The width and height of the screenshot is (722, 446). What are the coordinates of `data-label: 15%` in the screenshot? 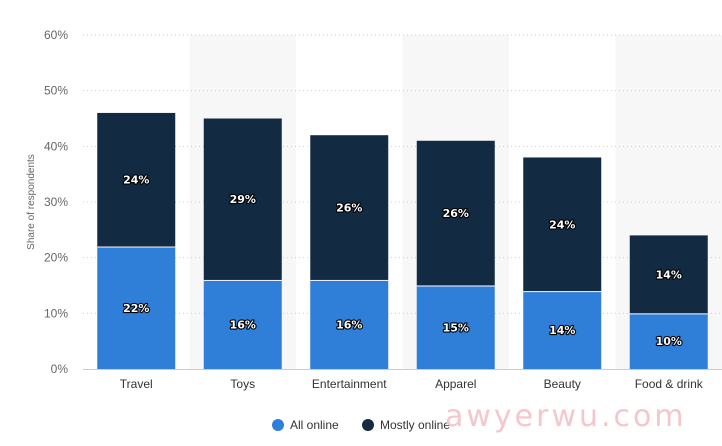 It's located at (456, 327).